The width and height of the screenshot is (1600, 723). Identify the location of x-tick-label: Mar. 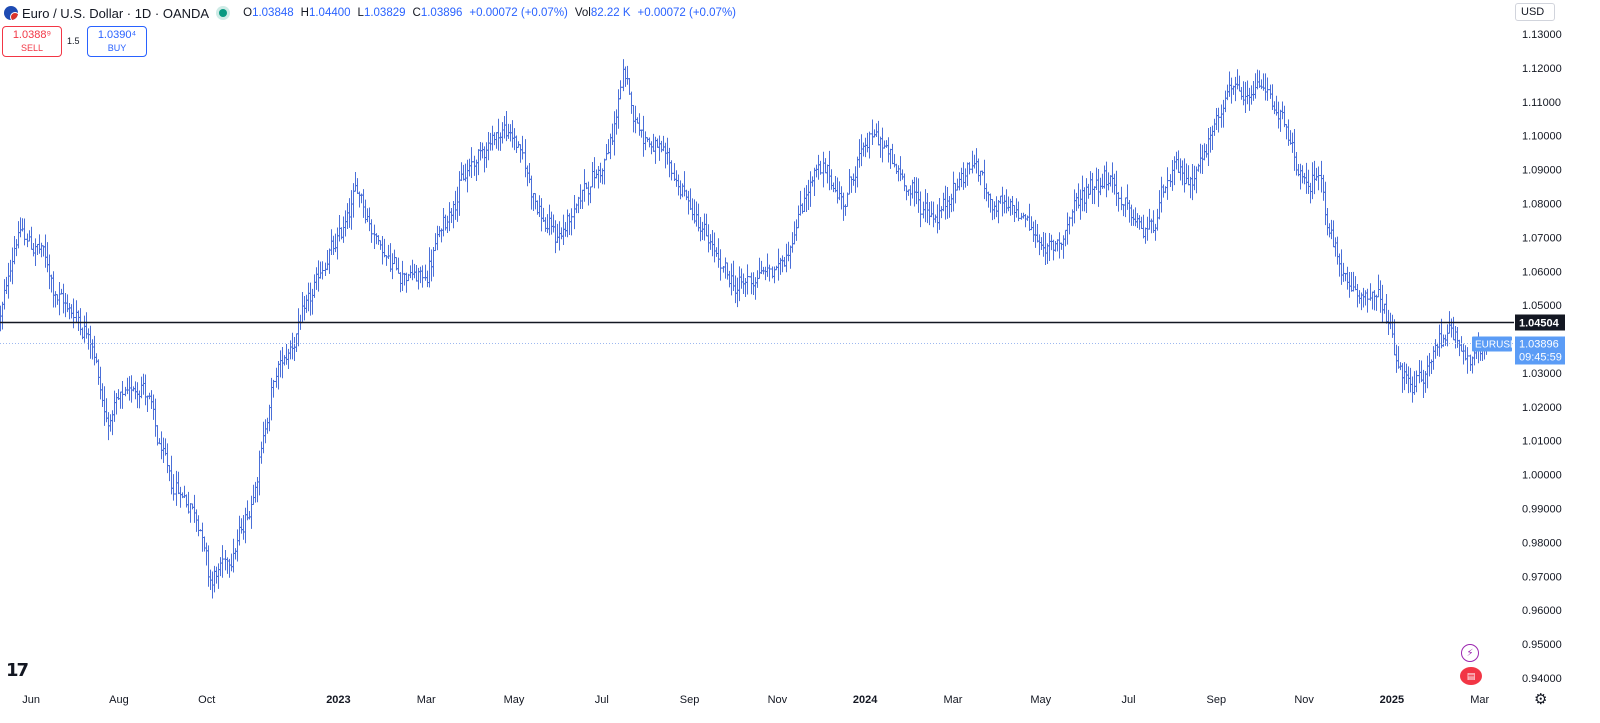
(1479, 700).